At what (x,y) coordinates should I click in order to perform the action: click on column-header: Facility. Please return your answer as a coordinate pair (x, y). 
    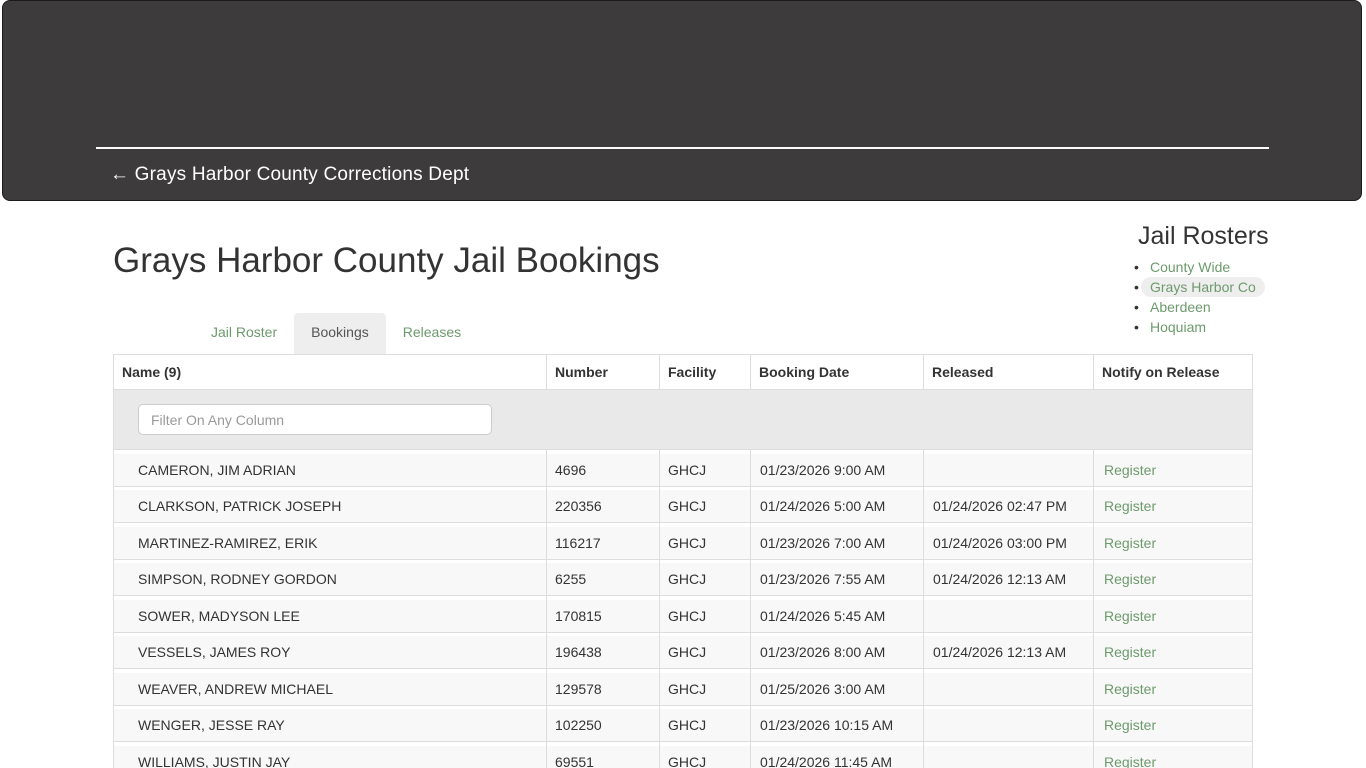
    Looking at the image, I should click on (705, 372).